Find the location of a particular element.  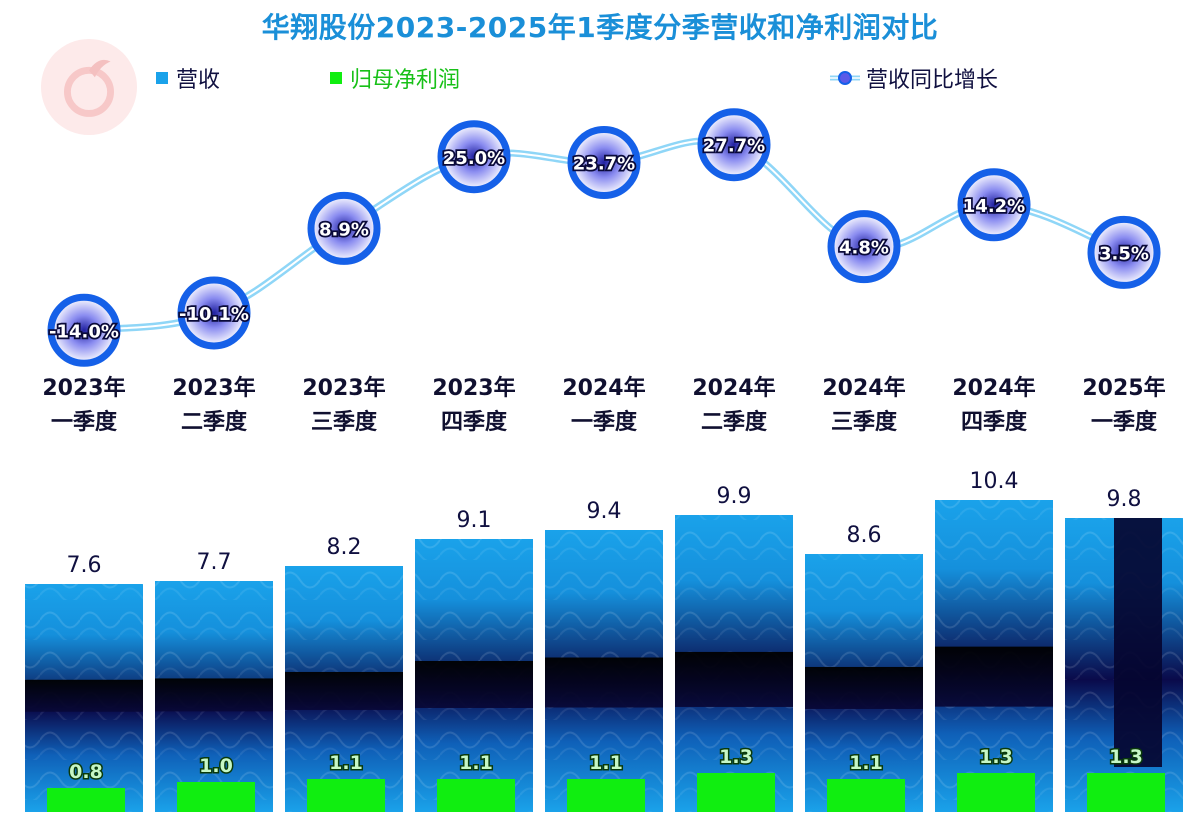

revenue-value-label: 9.8 is located at coordinates (1124, 499).